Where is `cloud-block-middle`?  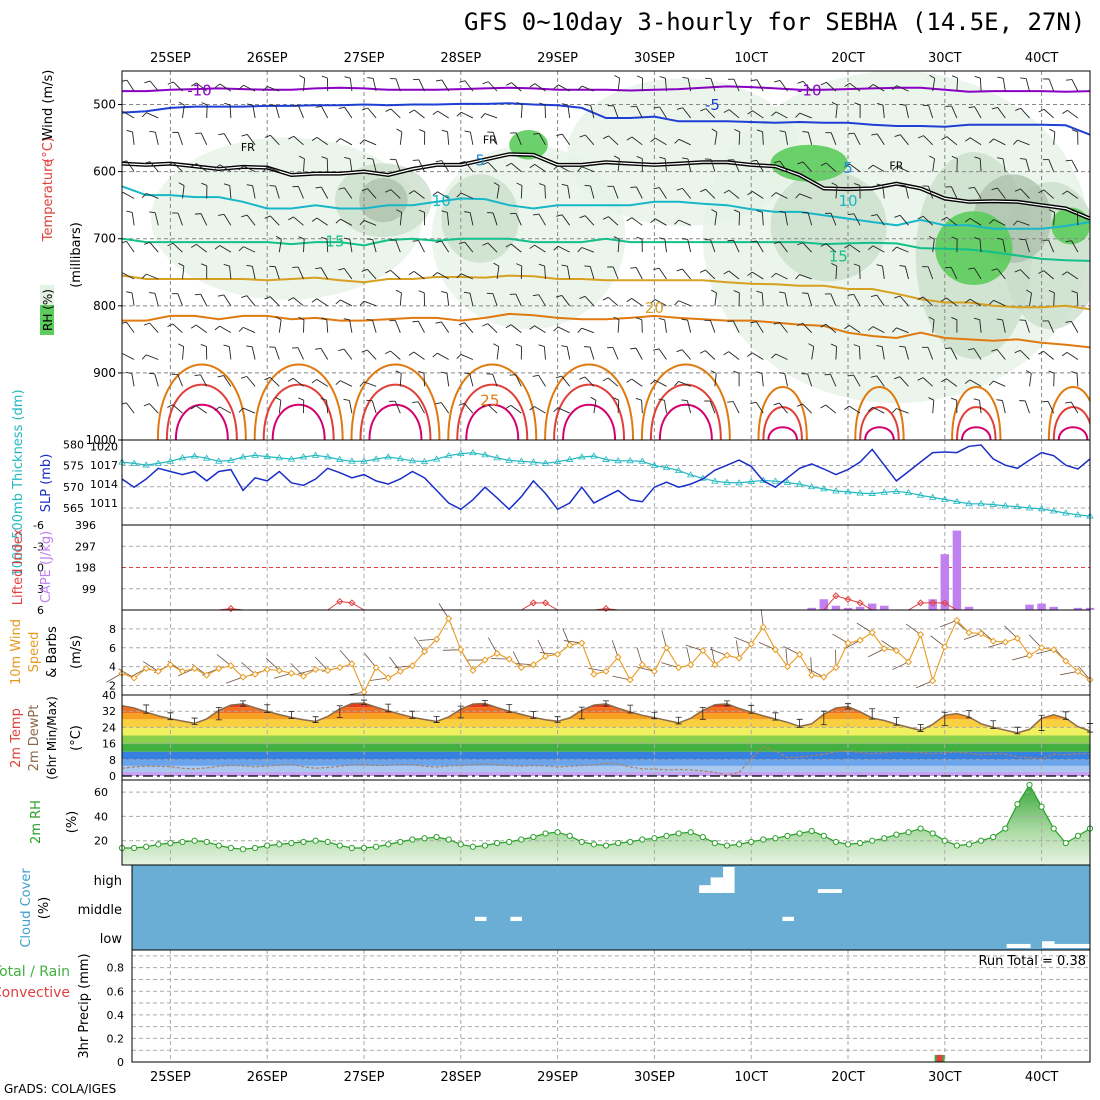
cloud-block-middle is located at coordinates (480, 918).